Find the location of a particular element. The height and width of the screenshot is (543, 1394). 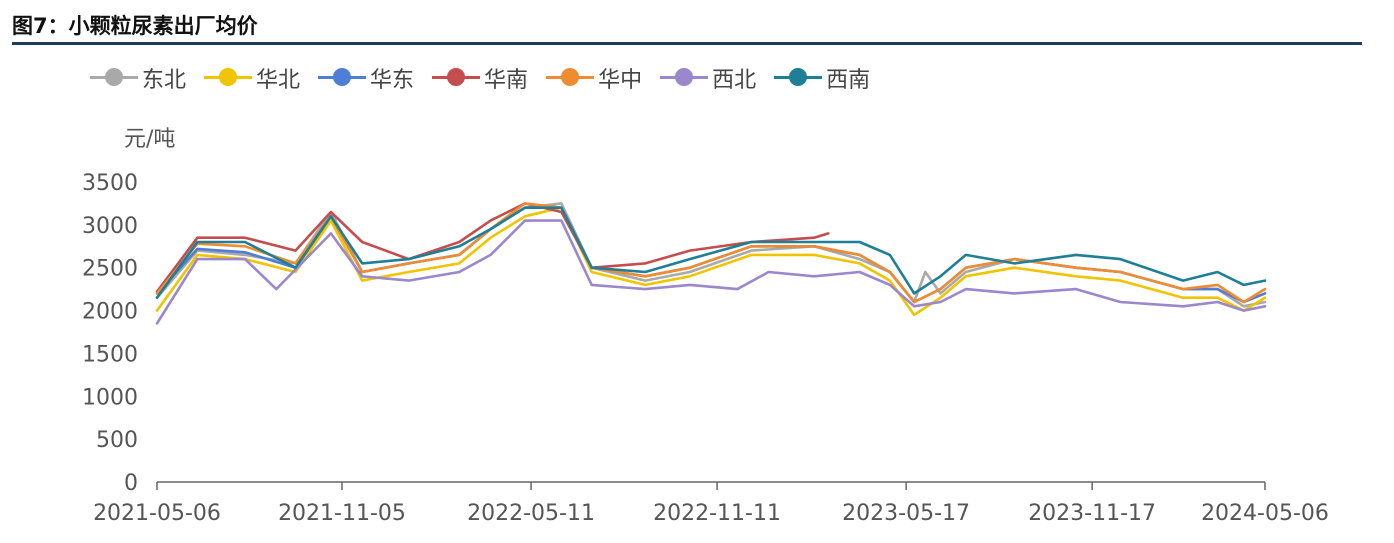

x-tick-label: 2021-05-06 is located at coordinates (157, 513).